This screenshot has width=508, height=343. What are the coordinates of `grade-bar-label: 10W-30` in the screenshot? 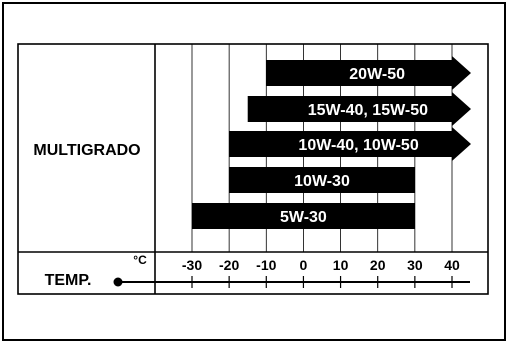 It's located at (322, 181).